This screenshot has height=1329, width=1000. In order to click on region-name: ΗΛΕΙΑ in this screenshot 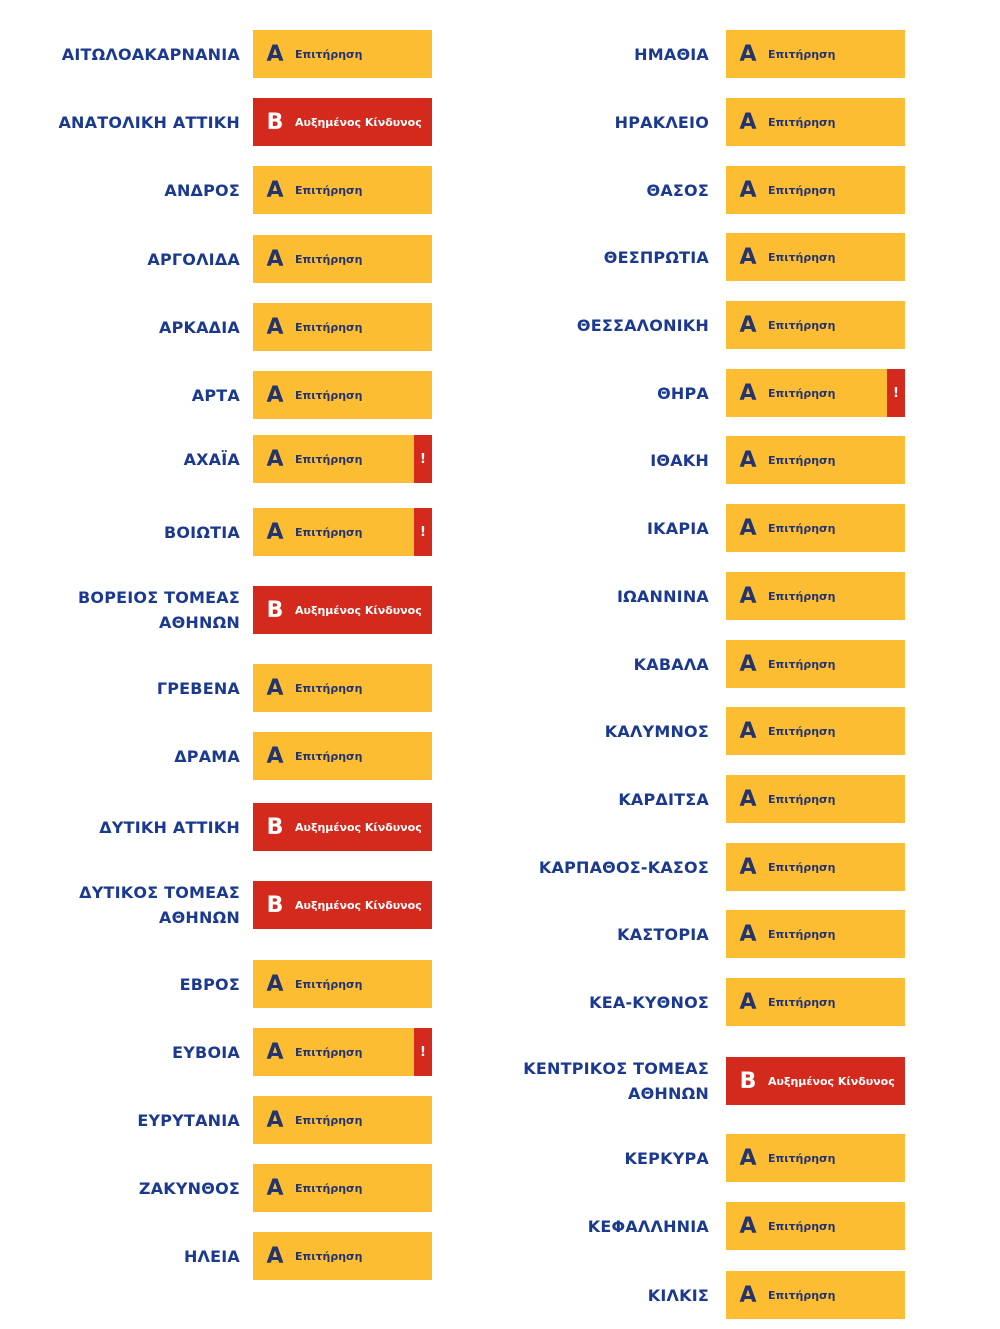, I will do `click(211, 1256)`.